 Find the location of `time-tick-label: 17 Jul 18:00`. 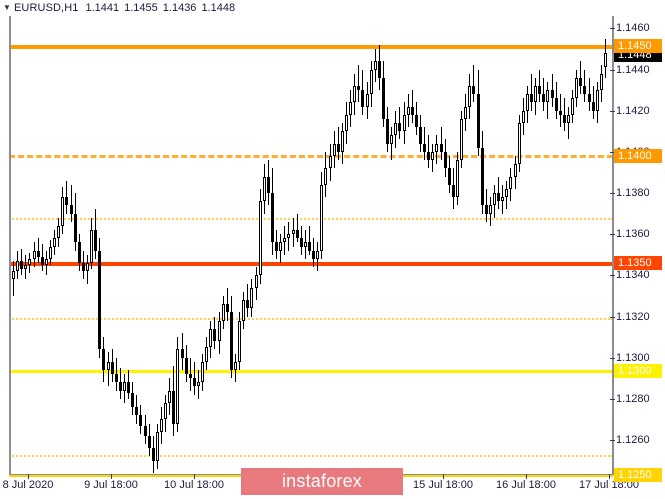

time-tick-label: 17 Jul 18:00 is located at coordinates (609, 485).